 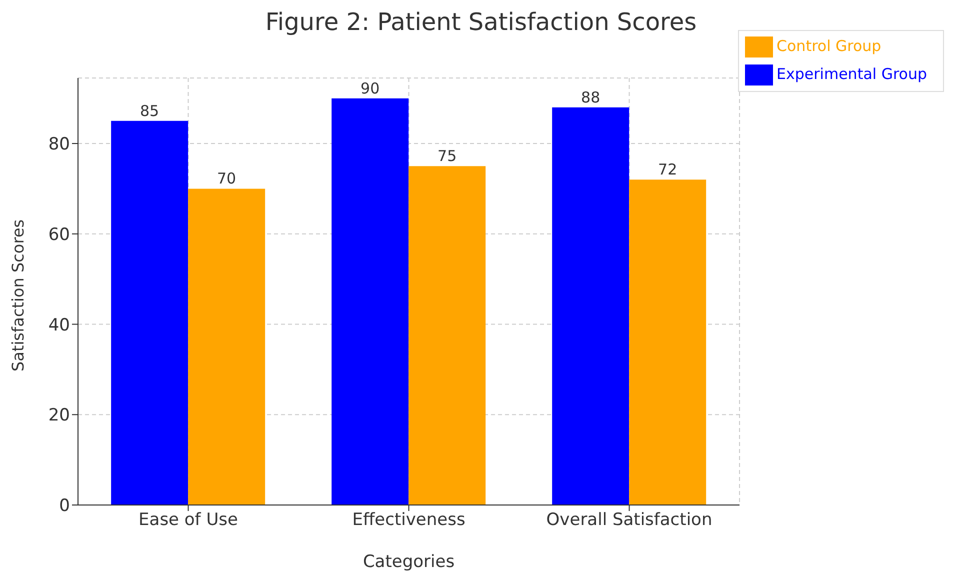 What do you see at coordinates (408, 562) in the screenshot?
I see `x-axis-title: Categories` at bounding box center [408, 562].